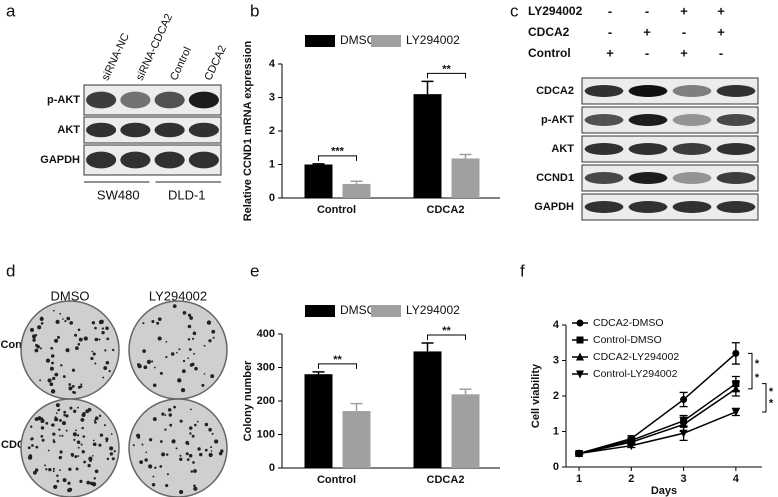  What do you see at coordinates (522, 270) in the screenshot?
I see `panel-label: f` at bounding box center [522, 270].